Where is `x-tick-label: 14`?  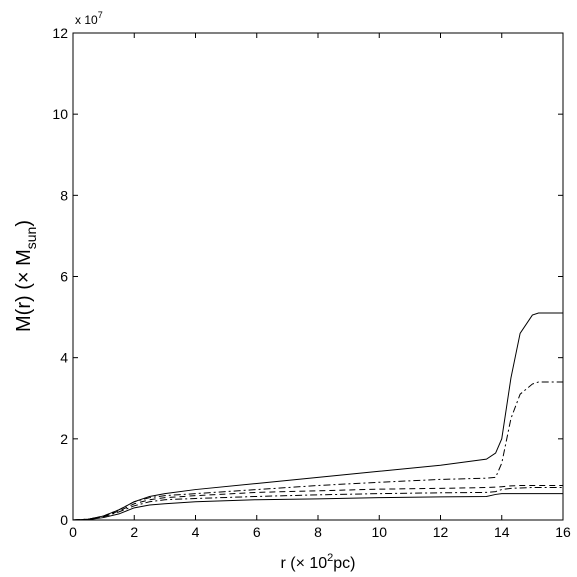 x-tick-label: 14 is located at coordinates (502, 532).